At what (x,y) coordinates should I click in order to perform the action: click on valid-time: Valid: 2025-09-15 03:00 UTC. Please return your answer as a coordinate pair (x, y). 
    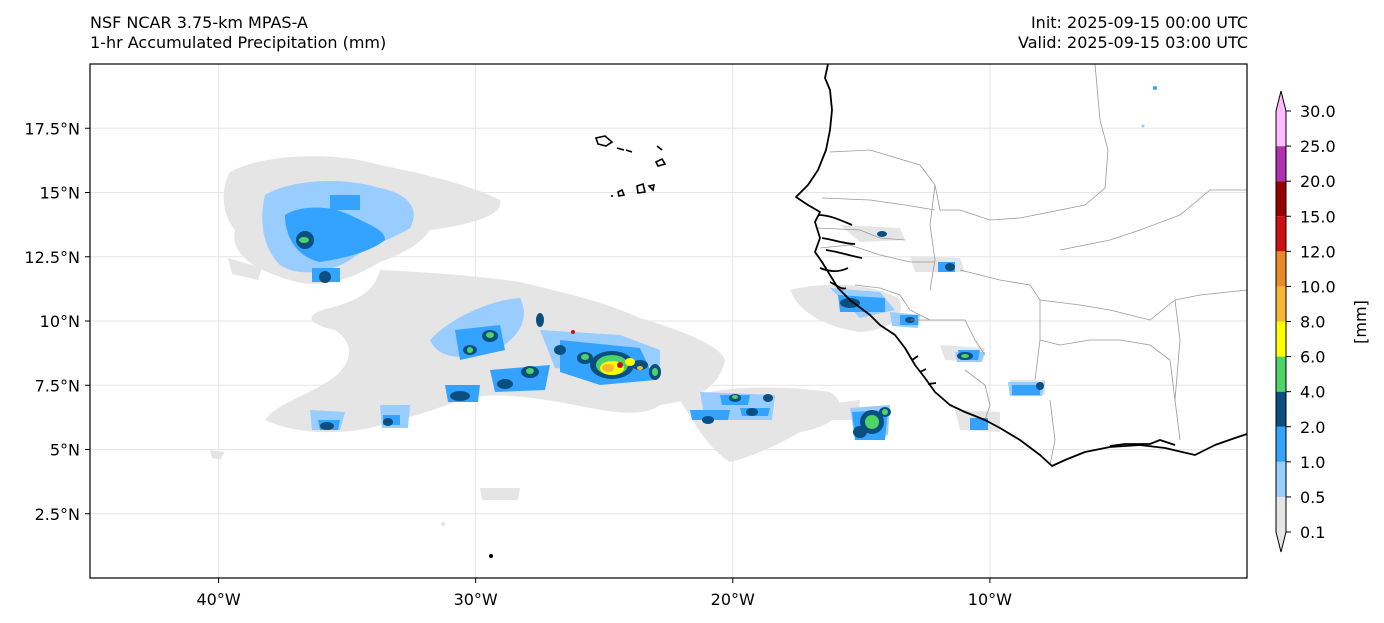
    Looking at the image, I should click on (1132, 42).